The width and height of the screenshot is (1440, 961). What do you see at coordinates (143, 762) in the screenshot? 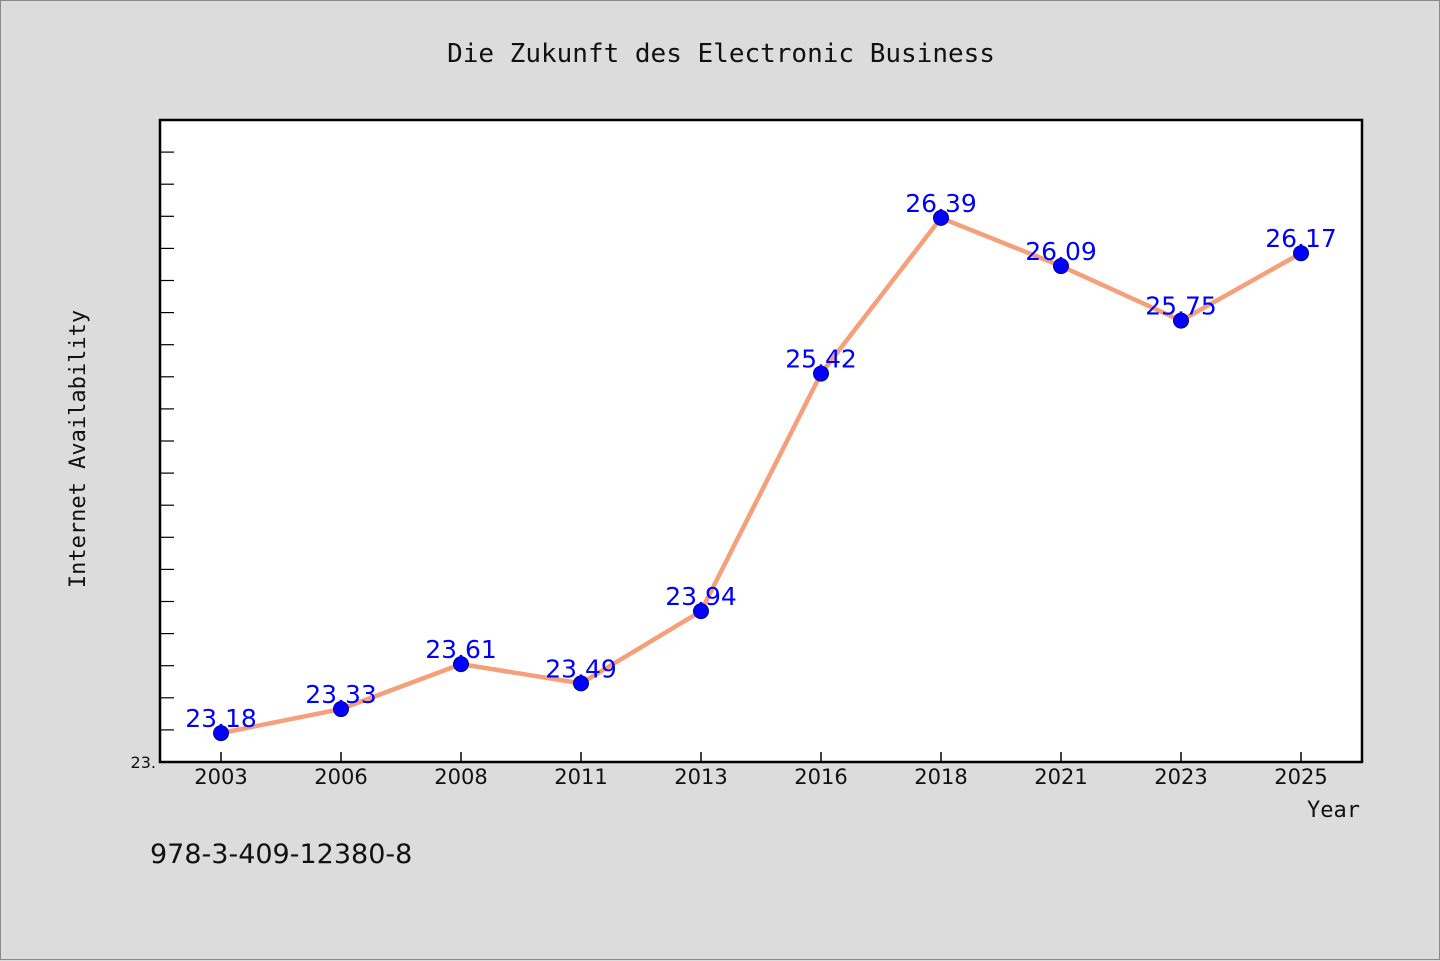
I see `y-tick-label: 23.` at bounding box center [143, 762].